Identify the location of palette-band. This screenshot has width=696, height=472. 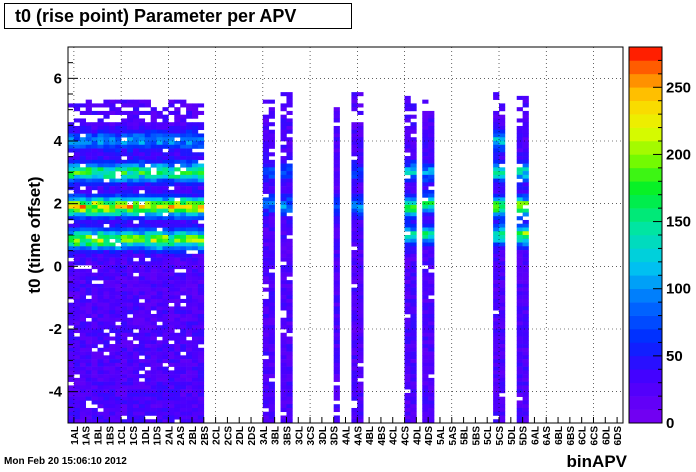
(645, 309).